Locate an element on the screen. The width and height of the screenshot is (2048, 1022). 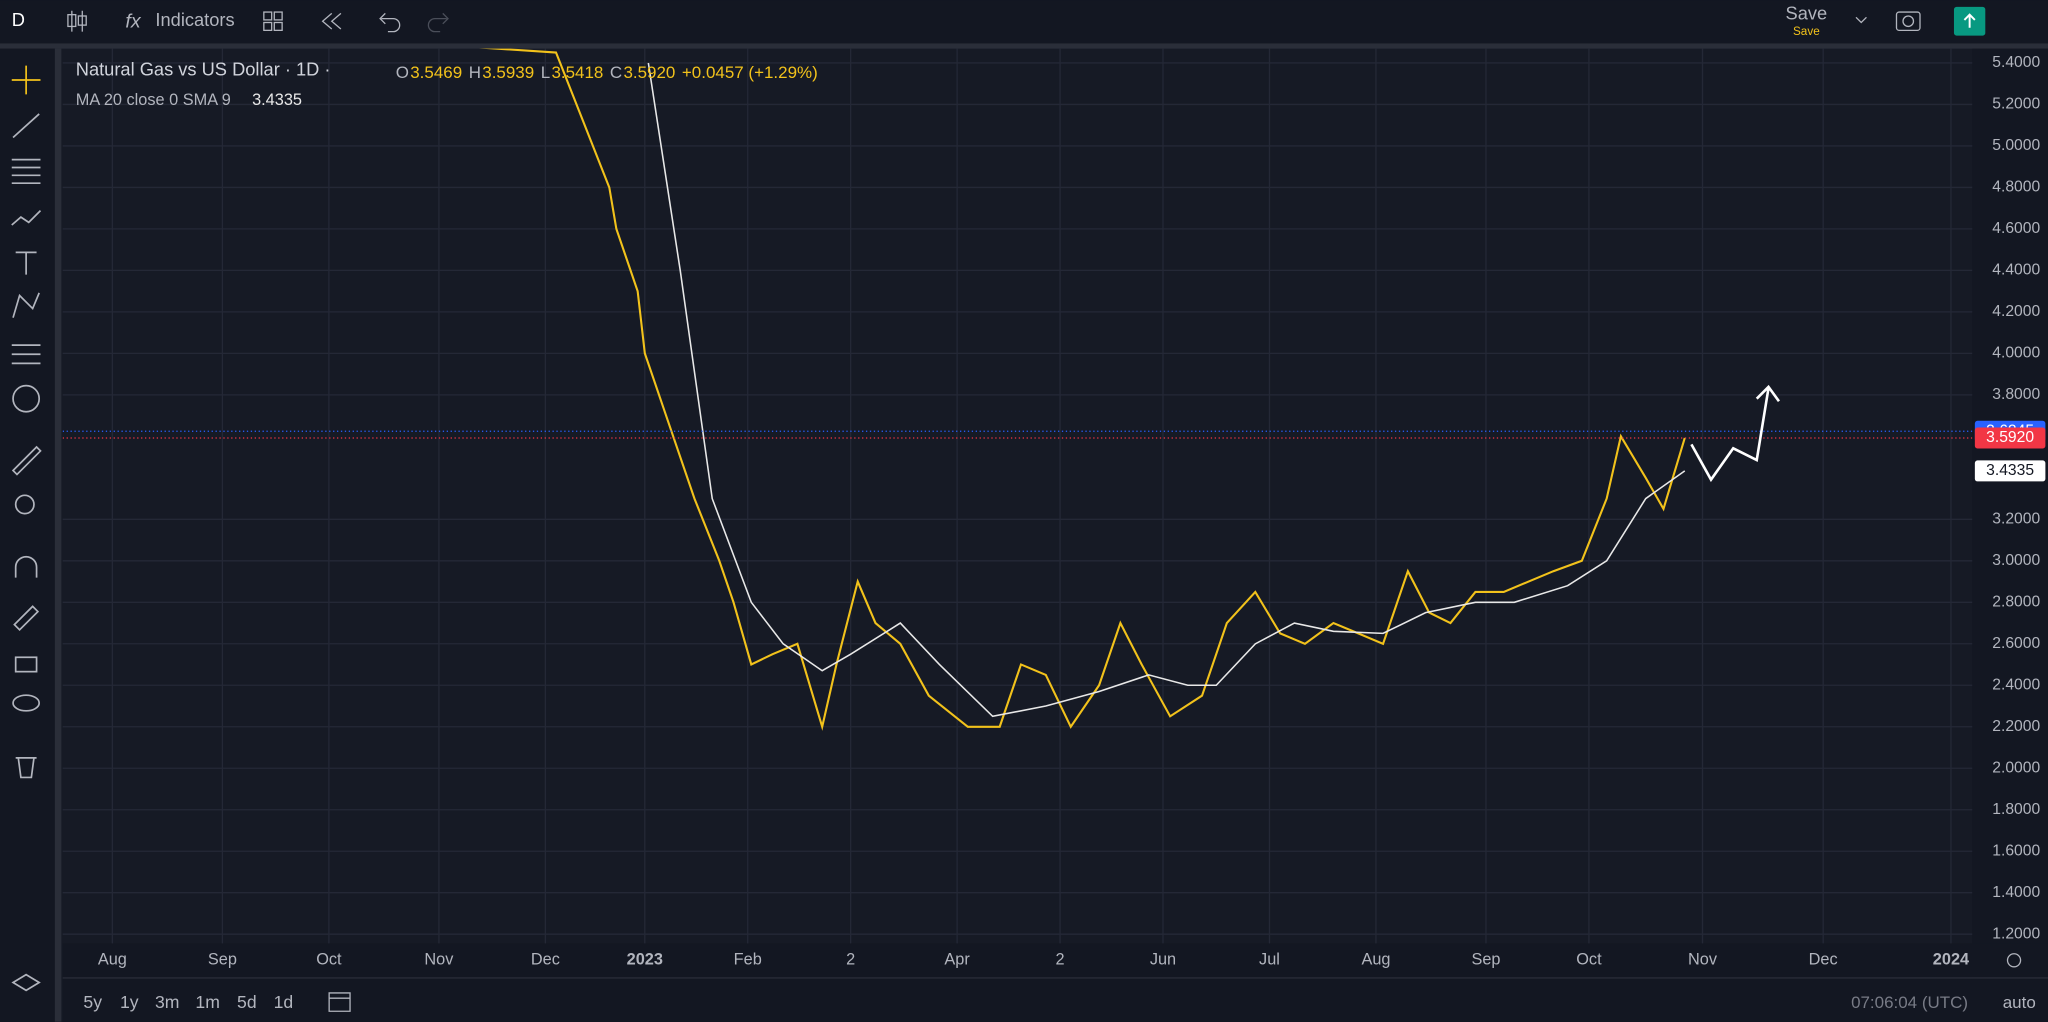
ohlc-change: +0.0457 (+1.29%) is located at coordinates (750, 72).